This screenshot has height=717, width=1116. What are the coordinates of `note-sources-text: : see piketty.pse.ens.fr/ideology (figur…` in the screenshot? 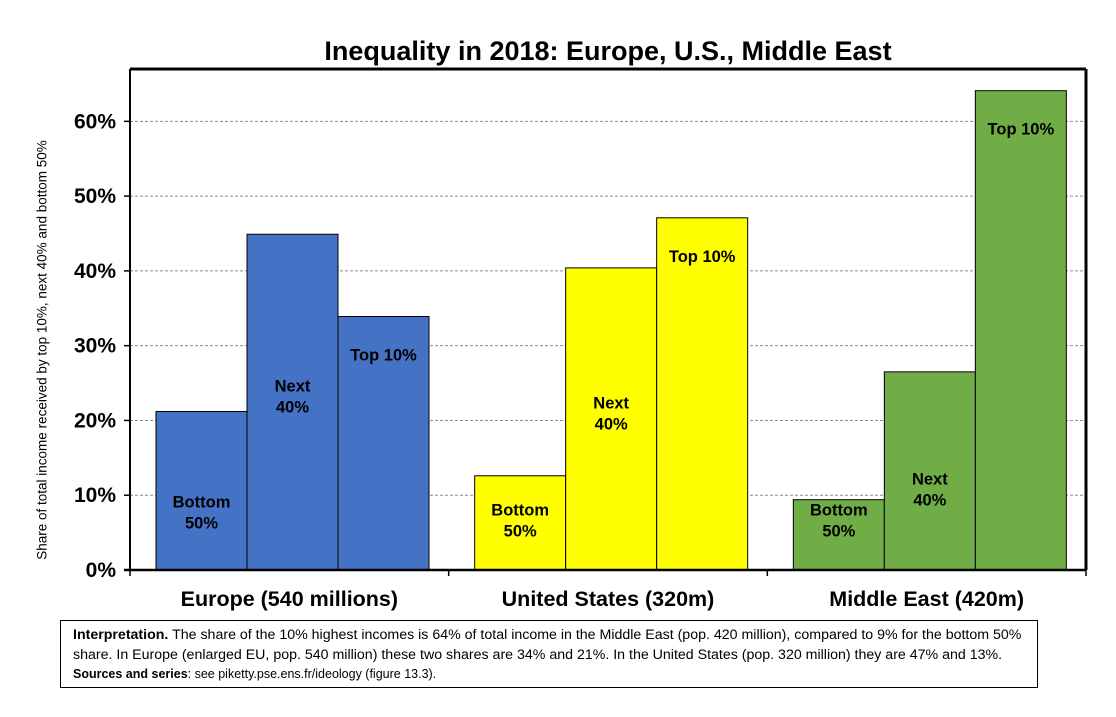 It's located at (312, 674).